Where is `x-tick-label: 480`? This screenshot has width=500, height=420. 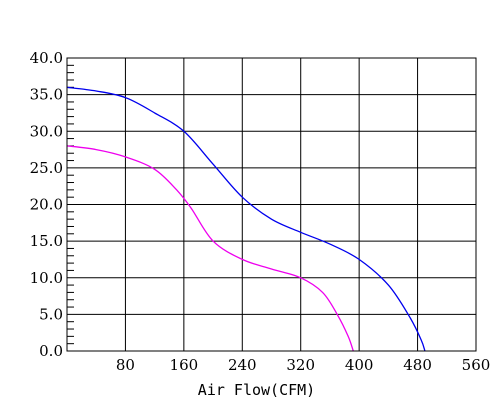
x-tick-label: 480 is located at coordinates (417, 365).